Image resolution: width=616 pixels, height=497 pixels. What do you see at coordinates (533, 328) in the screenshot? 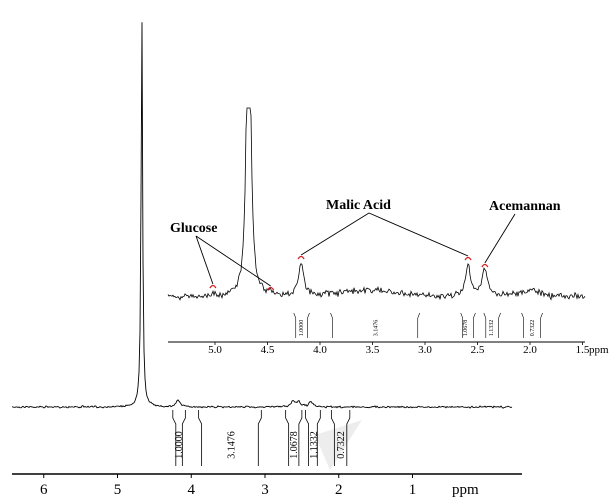
I see `inset-integral-value: 0.7322` at bounding box center [533, 328].